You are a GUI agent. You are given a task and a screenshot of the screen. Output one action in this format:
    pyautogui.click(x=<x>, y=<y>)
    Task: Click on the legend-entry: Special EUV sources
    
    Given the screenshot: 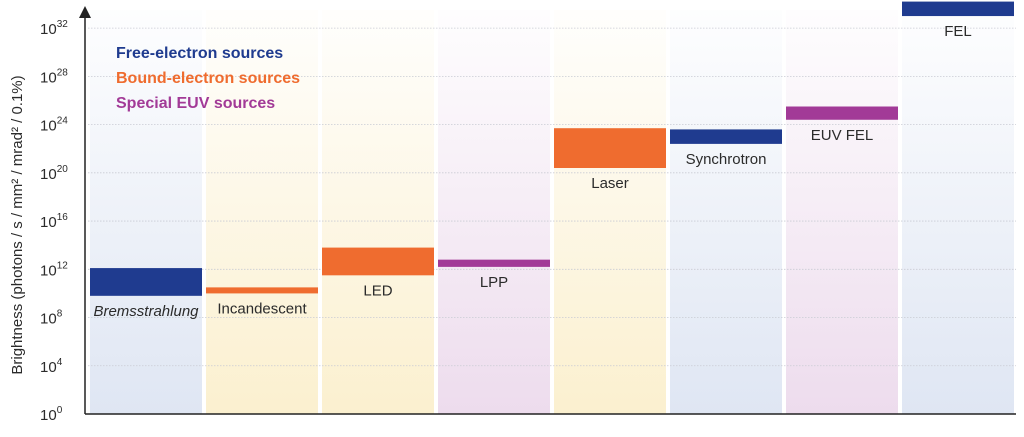 What is the action you would take?
    pyautogui.click(x=195, y=103)
    